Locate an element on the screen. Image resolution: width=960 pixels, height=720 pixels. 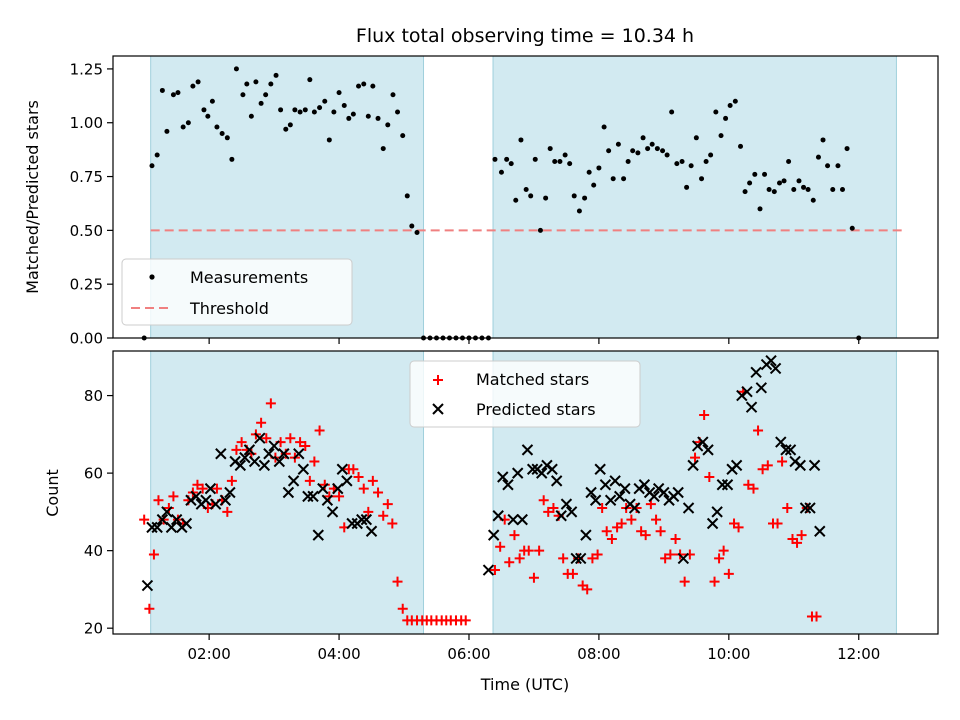
legend-matched-label: Matched stars is located at coordinates (532, 379).